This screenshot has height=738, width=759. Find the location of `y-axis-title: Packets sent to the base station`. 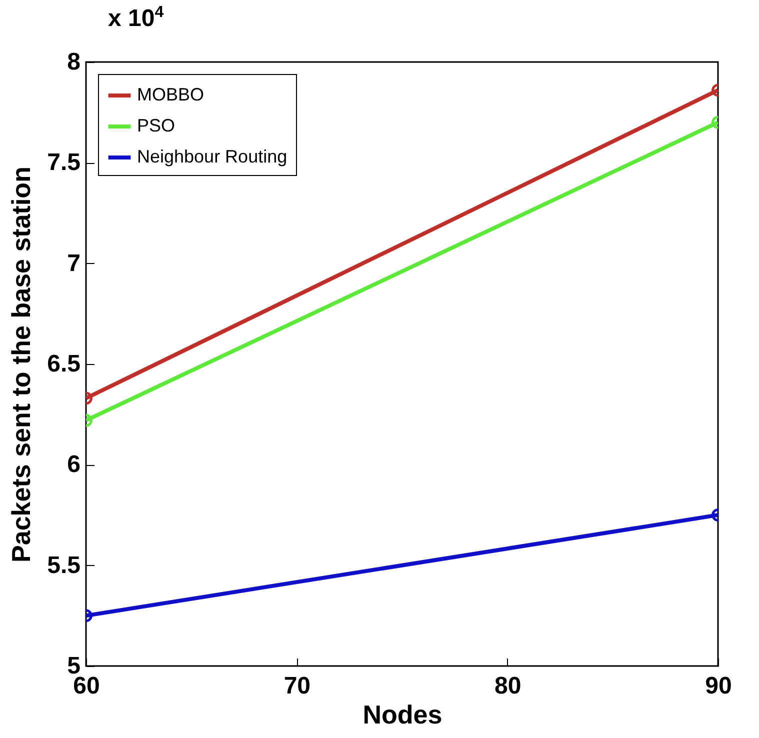

y-axis-title: Packets sent to the base station is located at coordinates (21, 364).